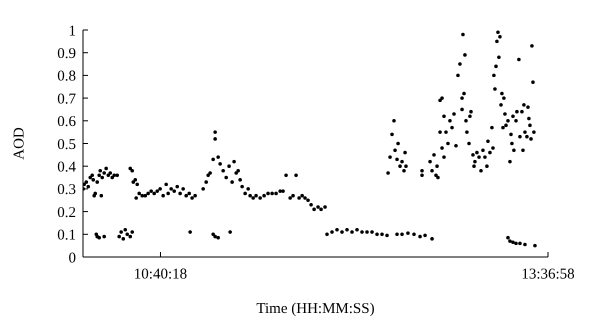 The image size is (600, 327). I want to click on x-tick-label: 13:36:58, so click(548, 274).